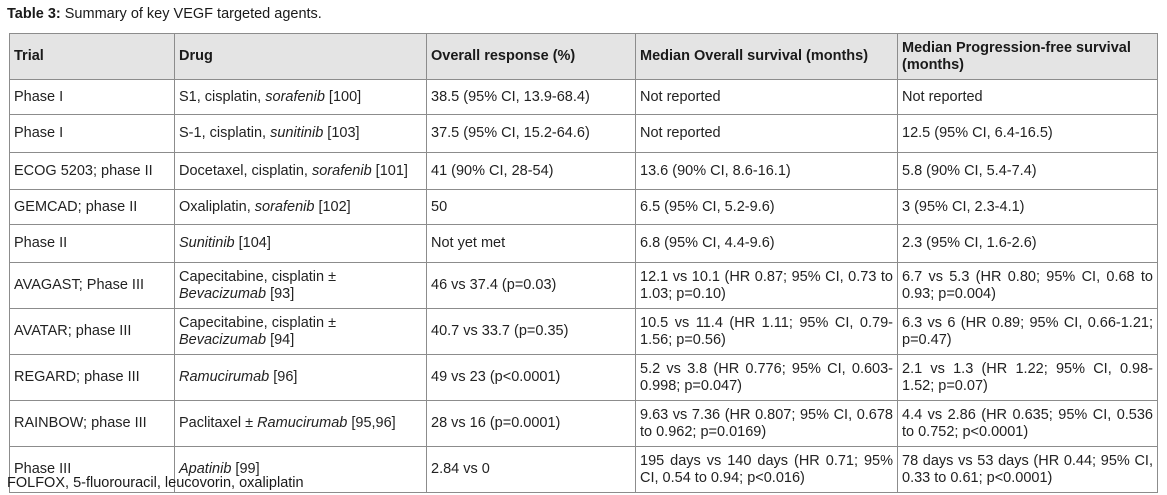  I want to click on cell-drug: Oxaliplatin, sorafenib [102], so click(300, 207).